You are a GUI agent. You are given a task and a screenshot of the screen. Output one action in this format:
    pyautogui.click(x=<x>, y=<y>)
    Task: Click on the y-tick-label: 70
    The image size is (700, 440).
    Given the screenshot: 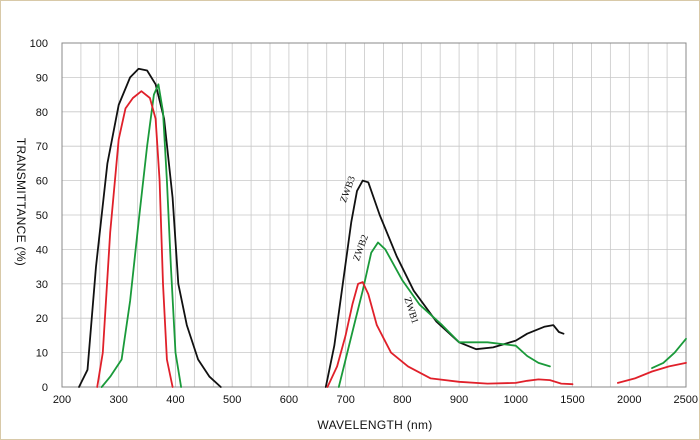 What is the action you would take?
    pyautogui.click(x=42, y=147)
    